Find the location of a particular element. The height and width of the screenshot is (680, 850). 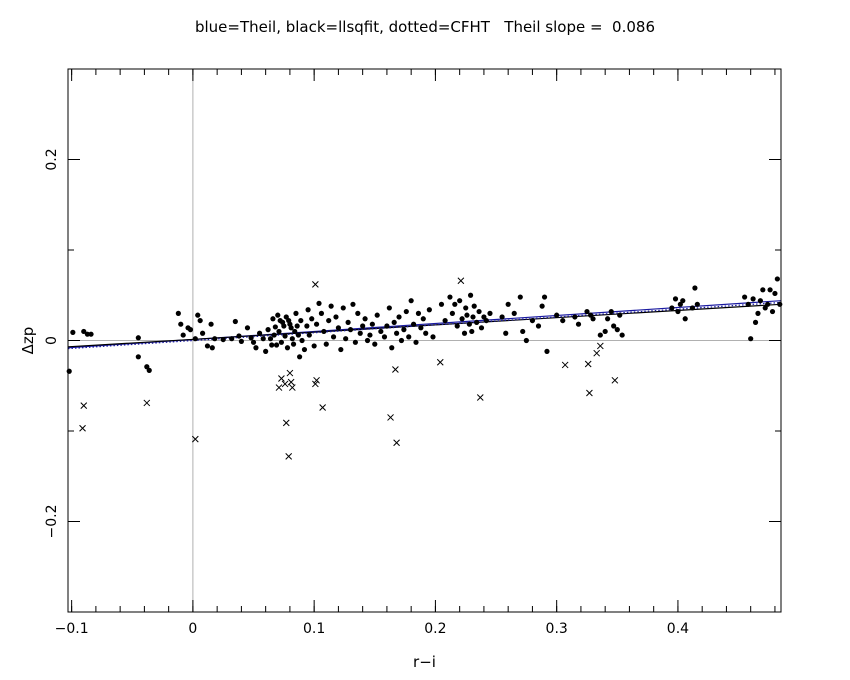

x-tick-label: 0.4 is located at coordinates (678, 629).